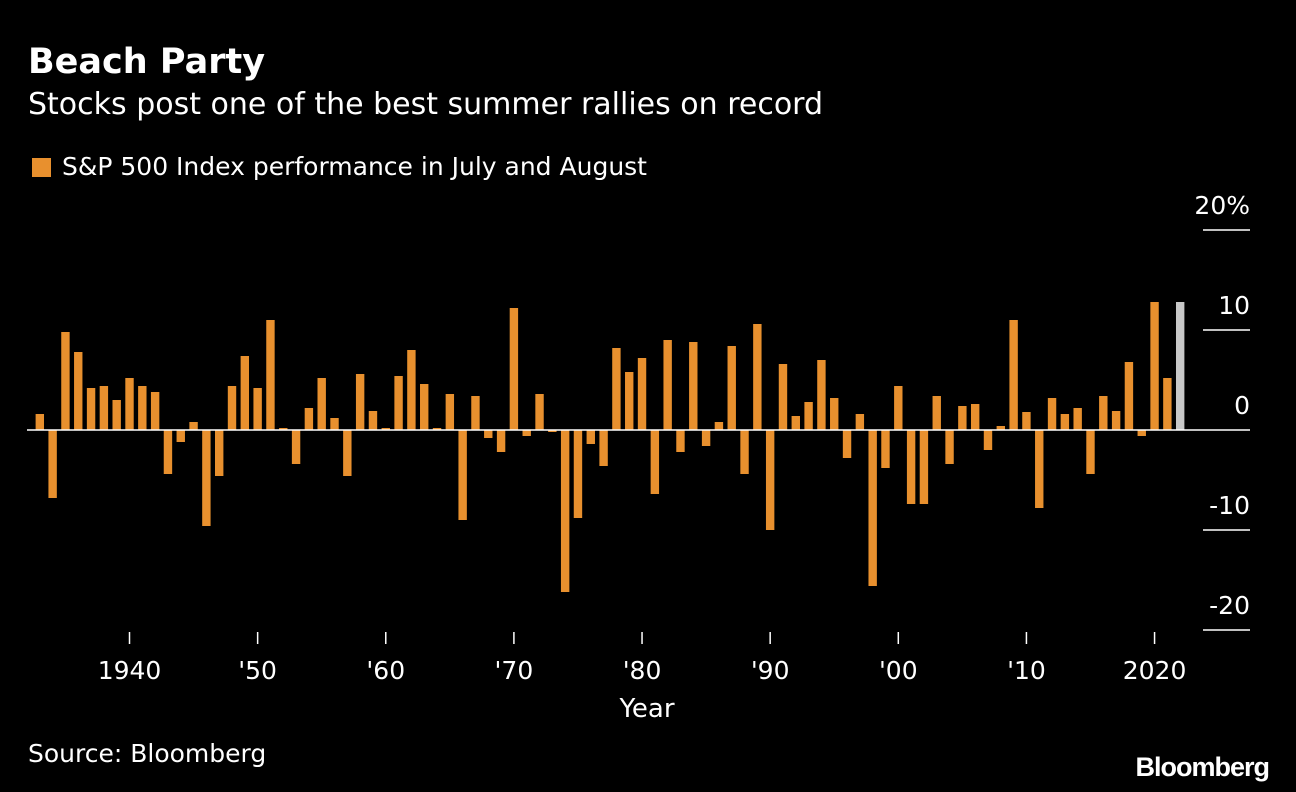  What do you see at coordinates (719, 426) in the screenshot?
I see `bar-1986` at bounding box center [719, 426].